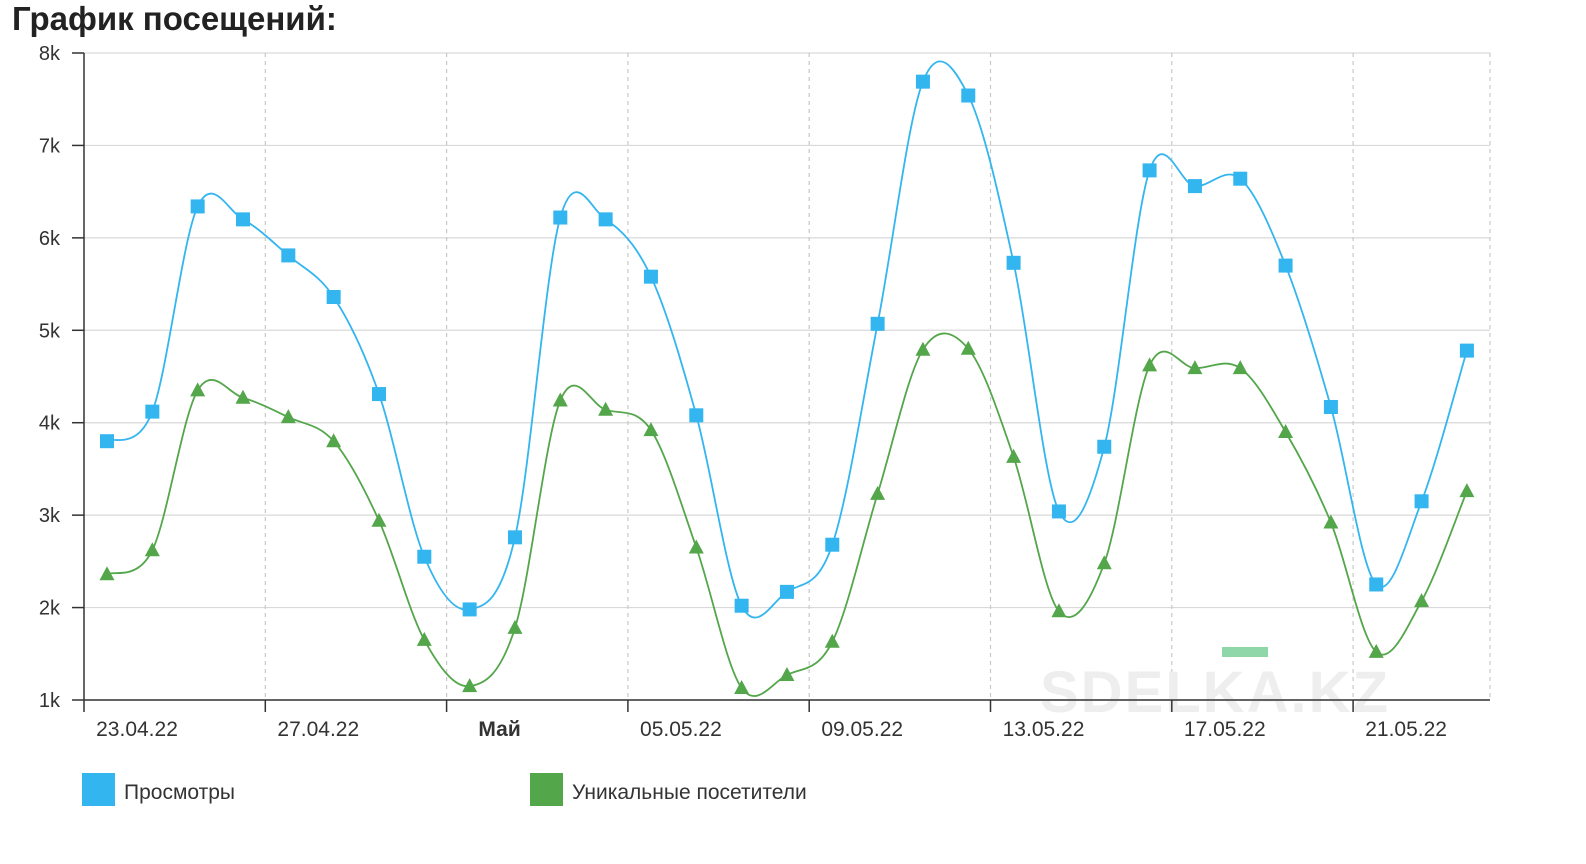 The image size is (1586, 864). Describe the element at coordinates (681, 729) in the screenshot. I see `x-tick-label: 05.05.22` at that location.